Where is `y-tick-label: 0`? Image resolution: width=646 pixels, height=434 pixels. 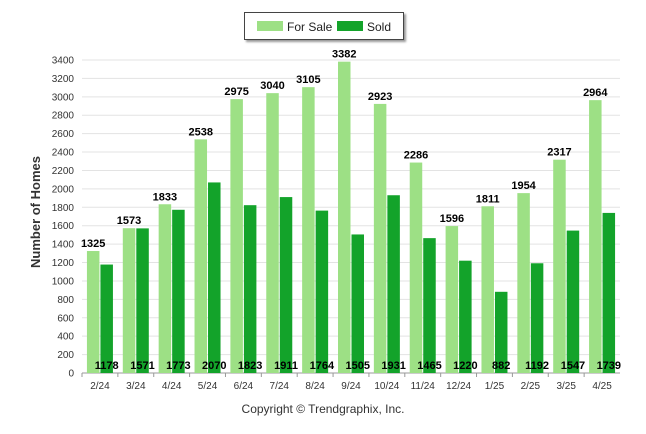
y-tick-label: 0 is located at coordinates (71, 374).